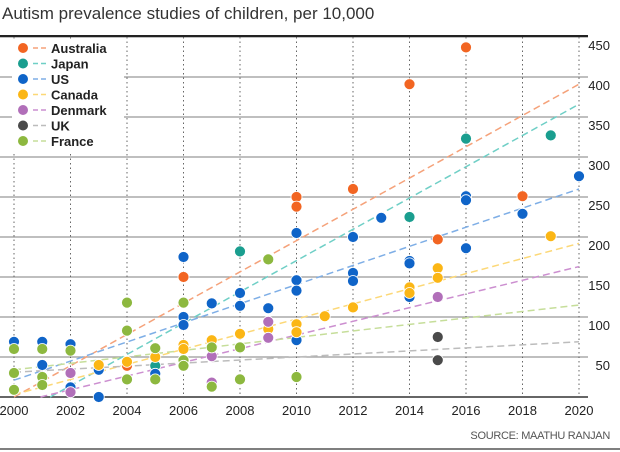  I want to click on y-tick-label: 350, so click(599, 125).